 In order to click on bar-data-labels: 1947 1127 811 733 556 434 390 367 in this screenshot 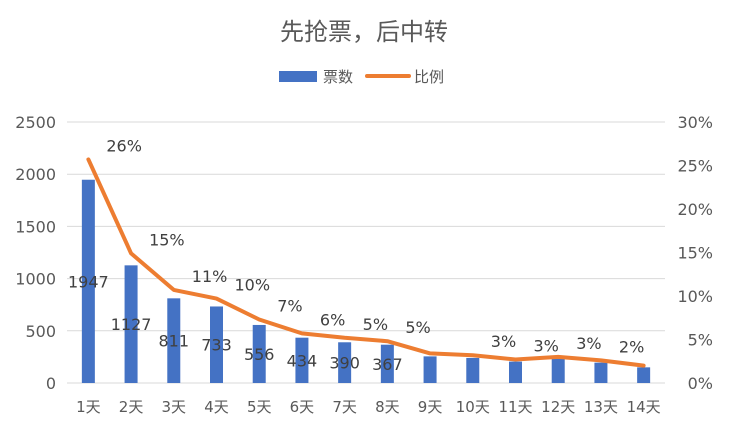, I will do `click(235, 322)`.